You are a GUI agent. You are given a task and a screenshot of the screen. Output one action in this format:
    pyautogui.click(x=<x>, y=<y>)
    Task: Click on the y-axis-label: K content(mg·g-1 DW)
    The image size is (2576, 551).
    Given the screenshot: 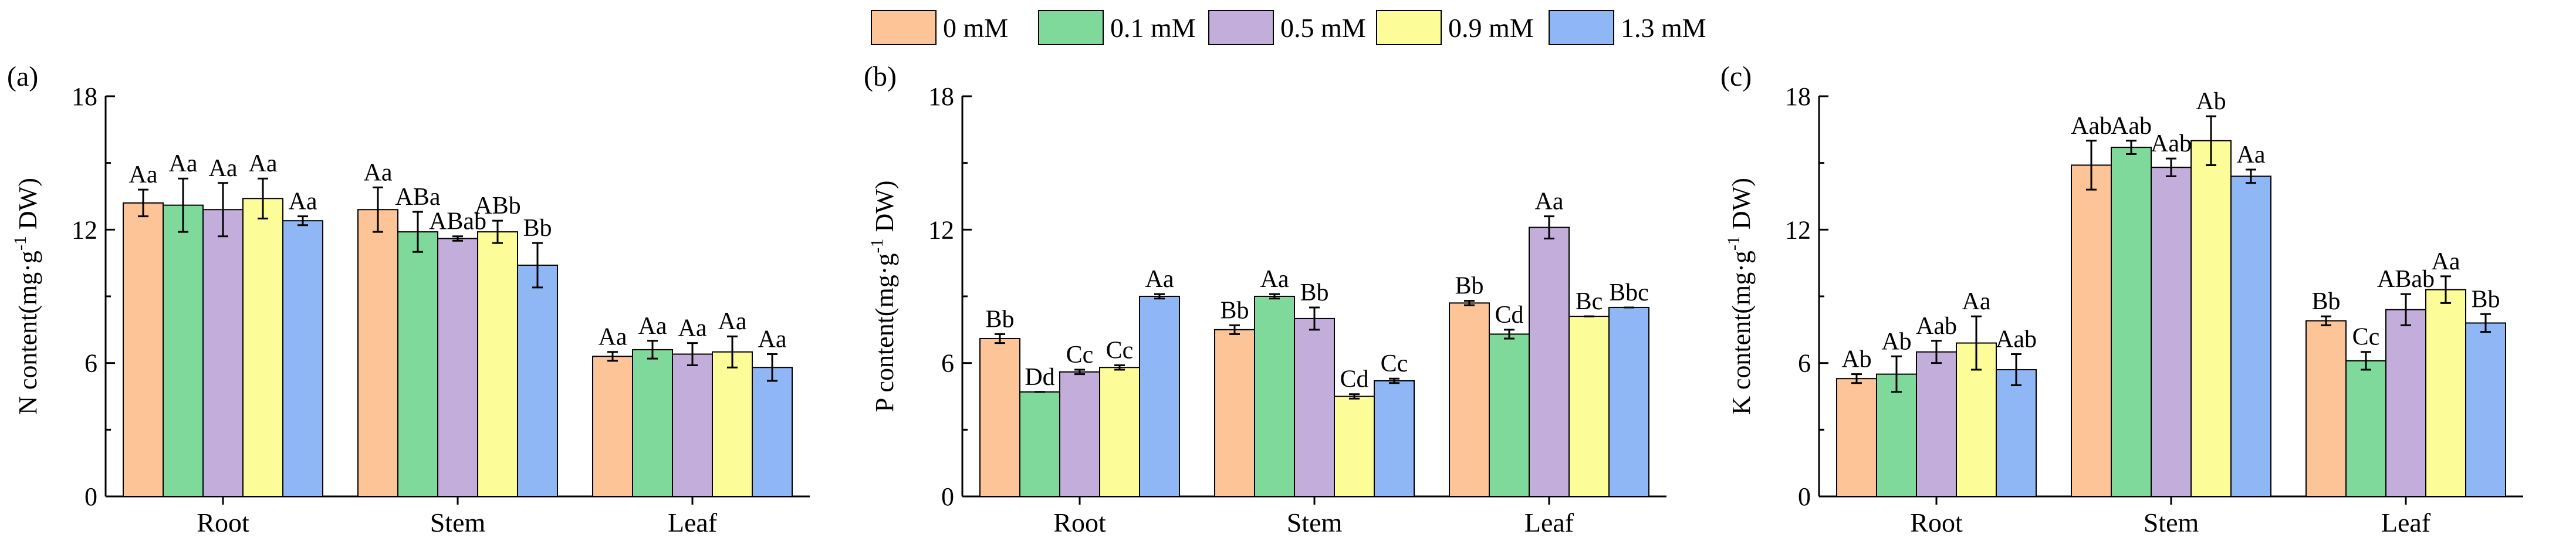 What is the action you would take?
    pyautogui.click(x=1740, y=296)
    